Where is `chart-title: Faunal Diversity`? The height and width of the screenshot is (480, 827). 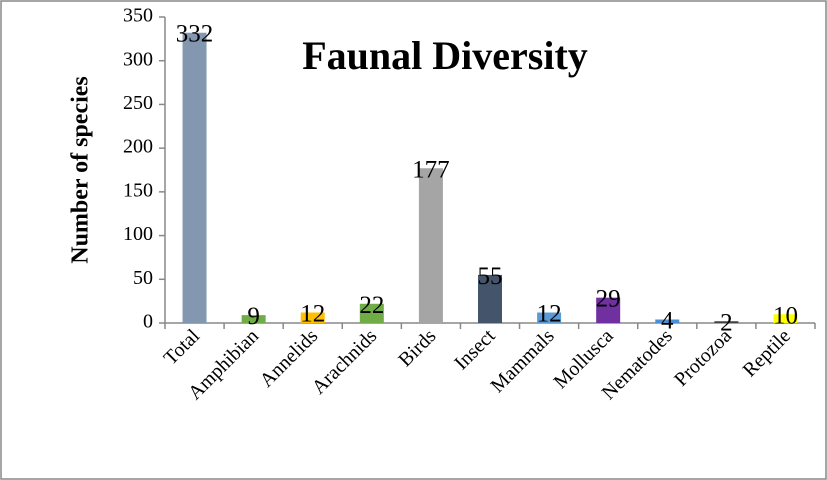
chart-title: Faunal Diversity is located at coordinates (445, 55).